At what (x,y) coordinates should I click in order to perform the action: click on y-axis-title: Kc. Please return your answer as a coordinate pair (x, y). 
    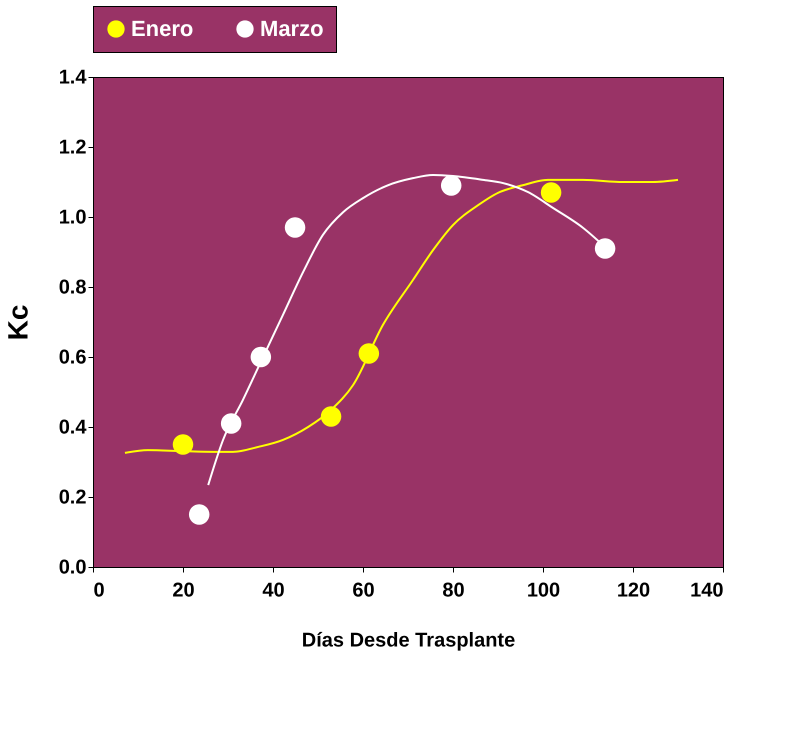
    Looking at the image, I should click on (18, 322).